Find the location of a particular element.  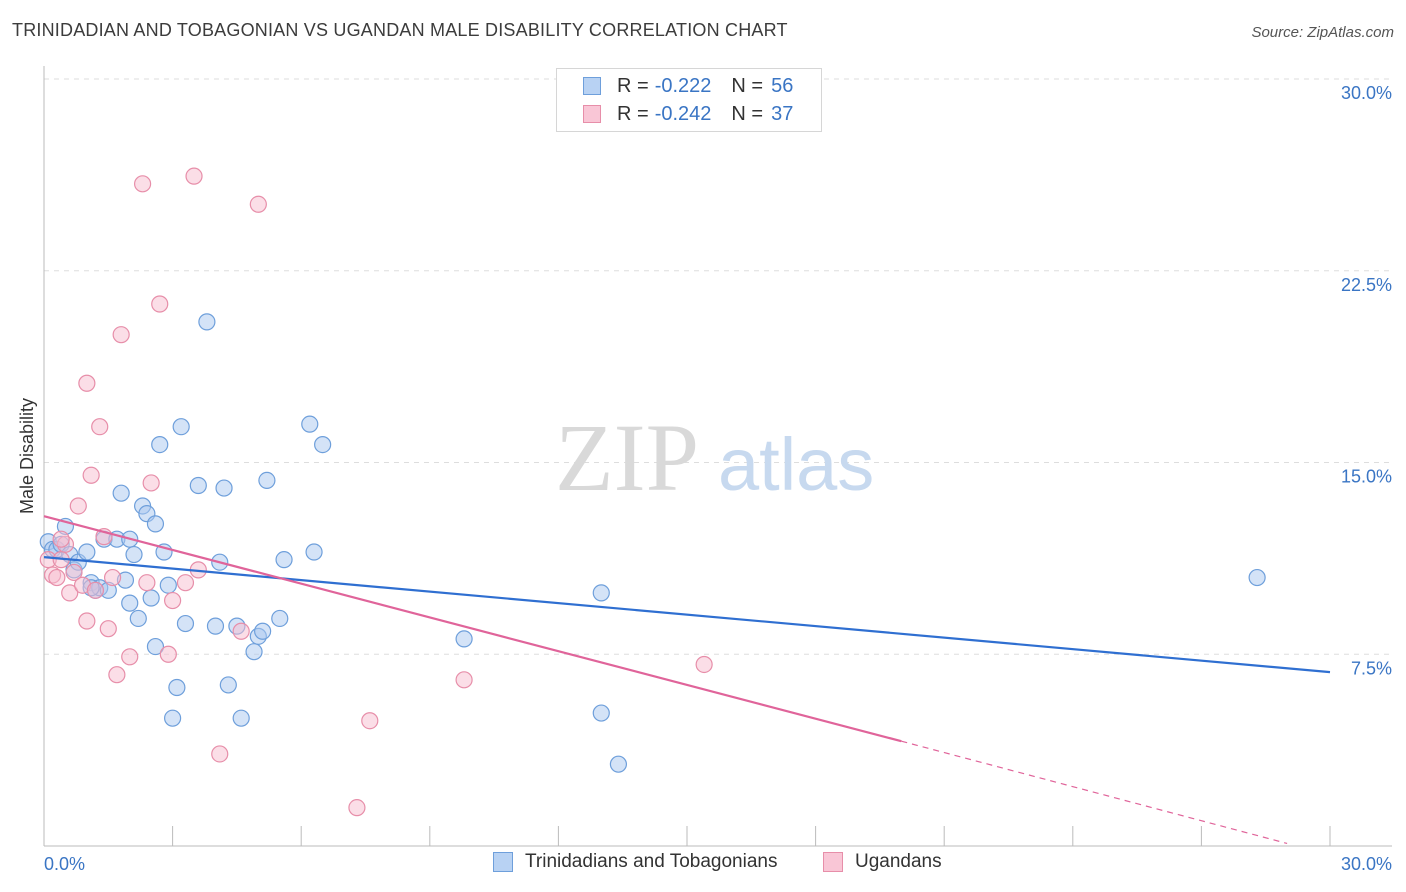

x-tick-label: 30.0% is located at coordinates (1366, 864).